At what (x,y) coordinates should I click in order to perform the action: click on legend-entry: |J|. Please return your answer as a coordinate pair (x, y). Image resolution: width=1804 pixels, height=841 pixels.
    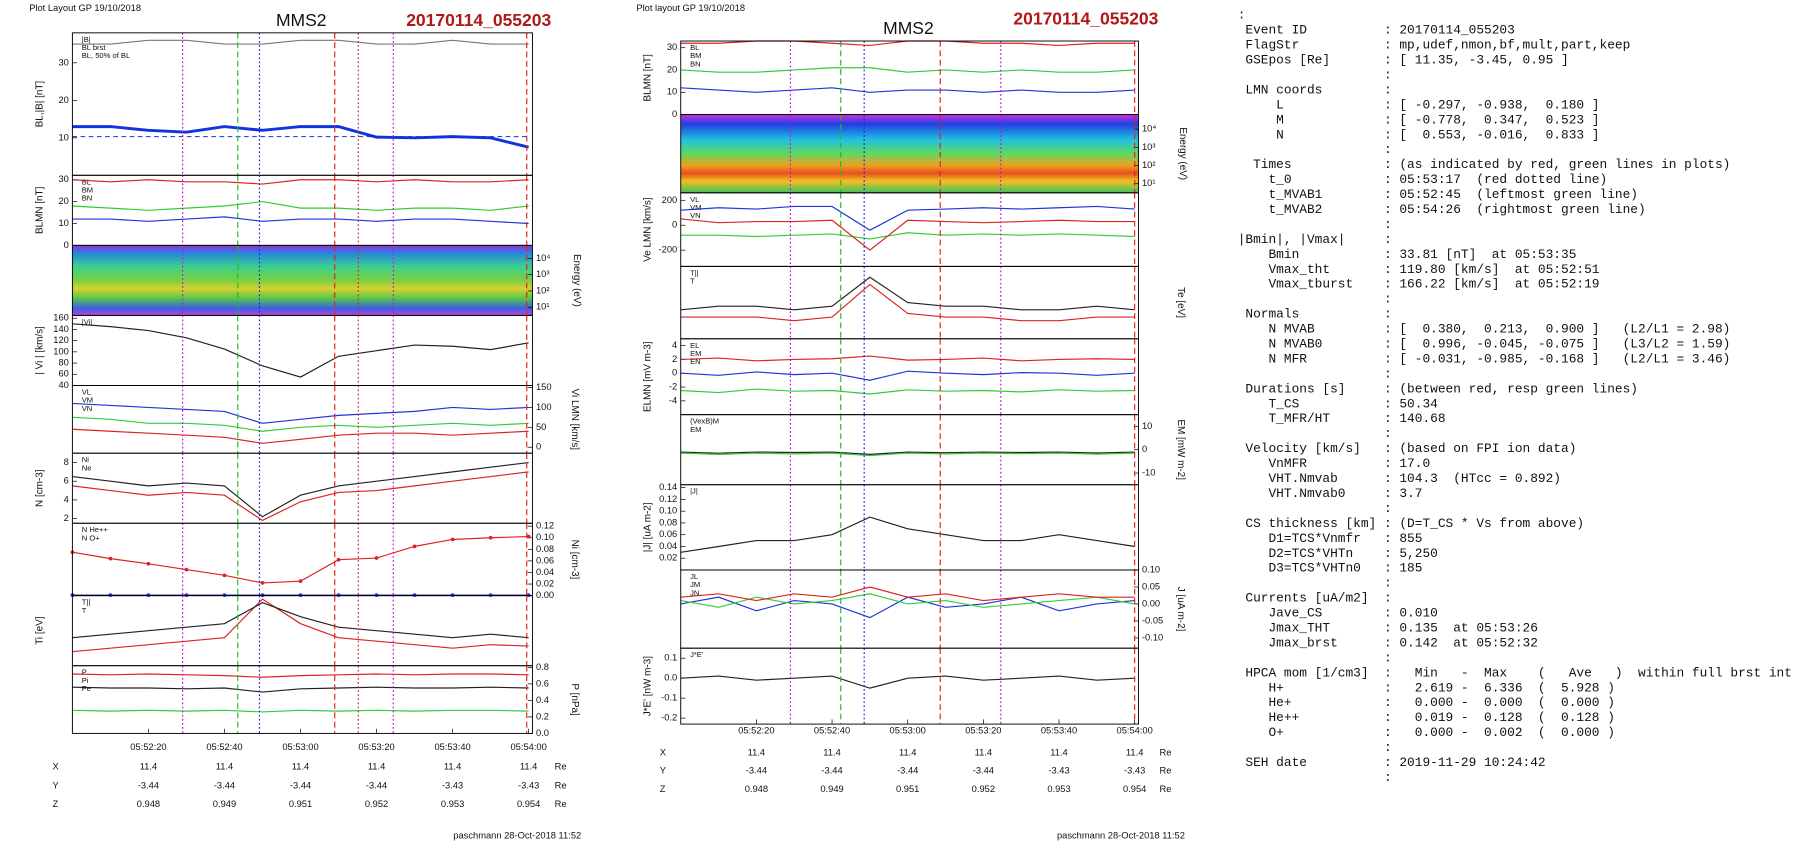
    Looking at the image, I should click on (694, 491).